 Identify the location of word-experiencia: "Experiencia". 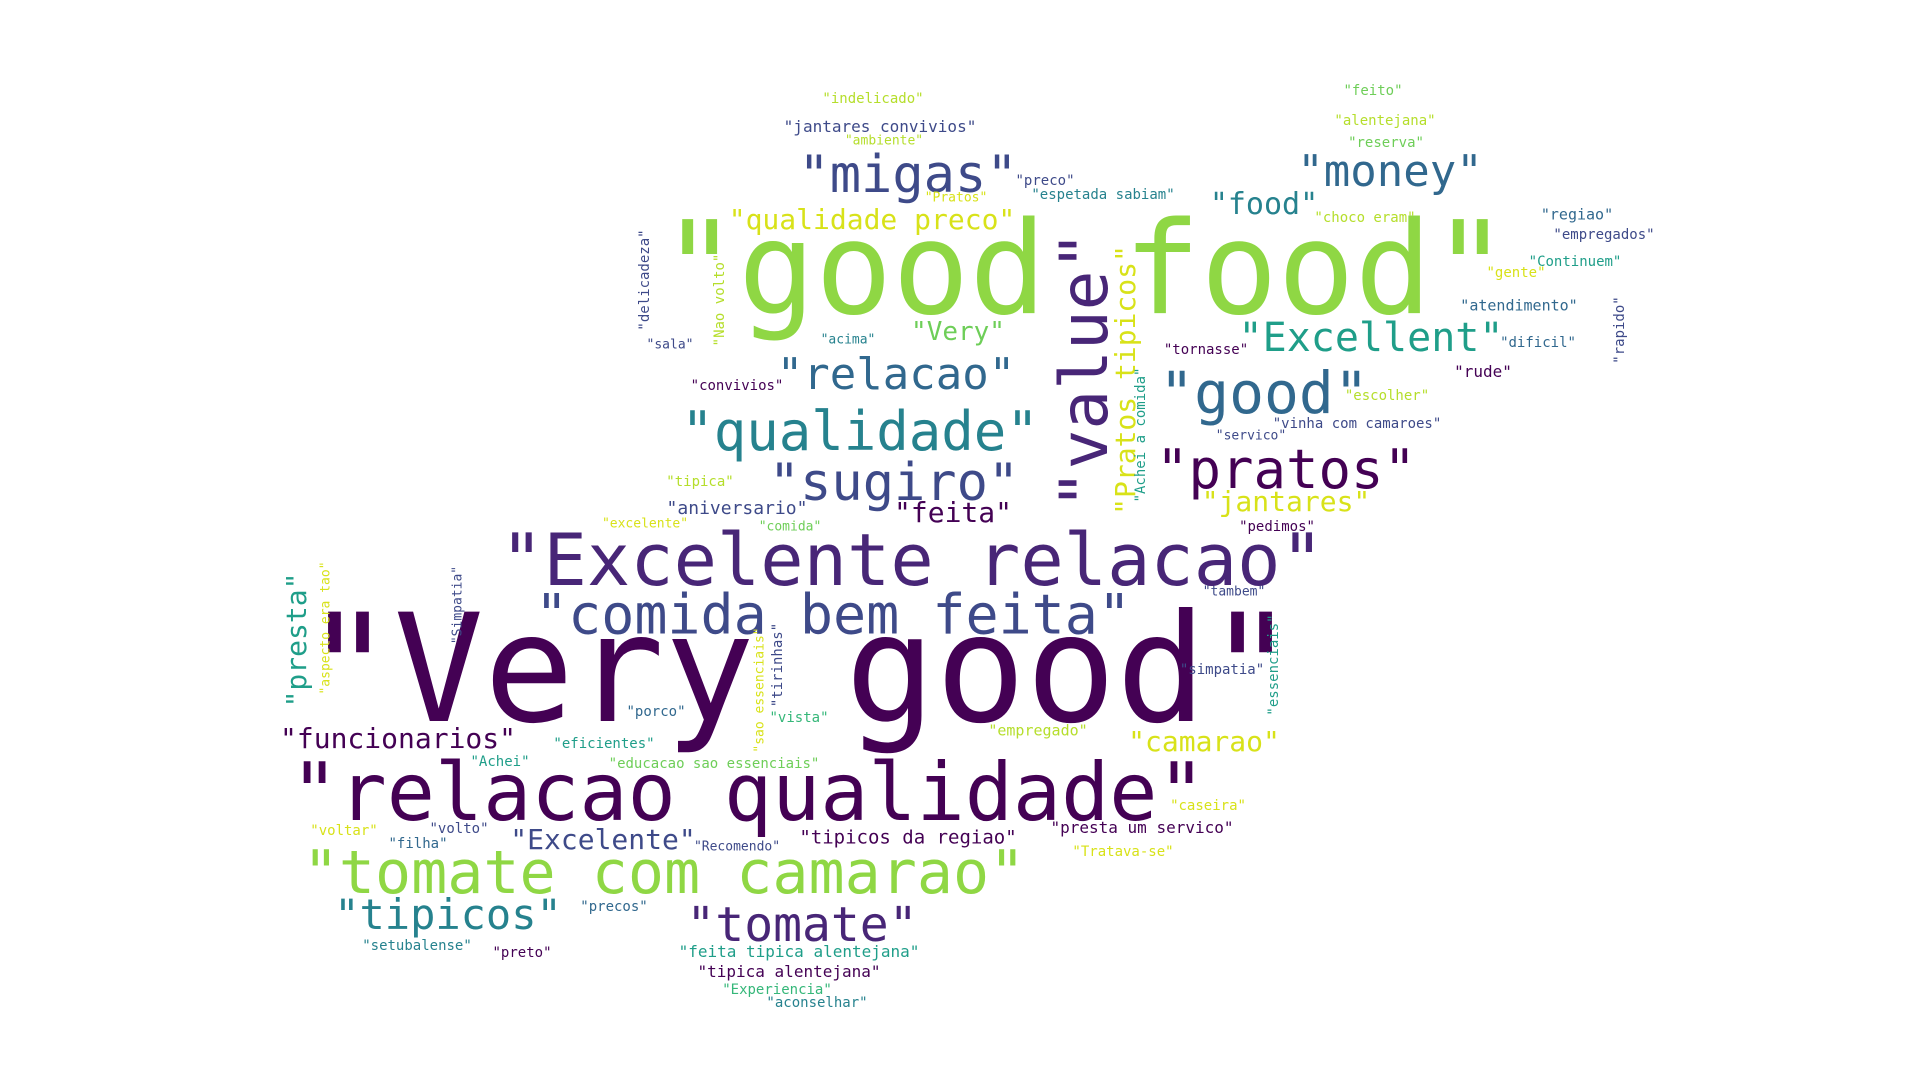
(777, 990).